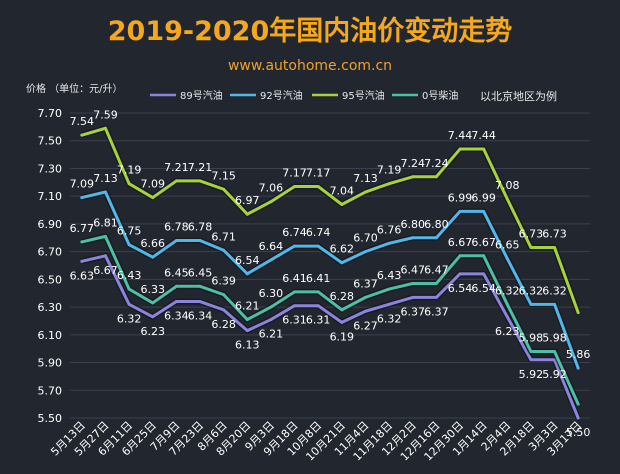 This screenshot has width=620, height=474. Describe the element at coordinates (152, 243) in the screenshot. I see `data-label: 6.66` at that location.